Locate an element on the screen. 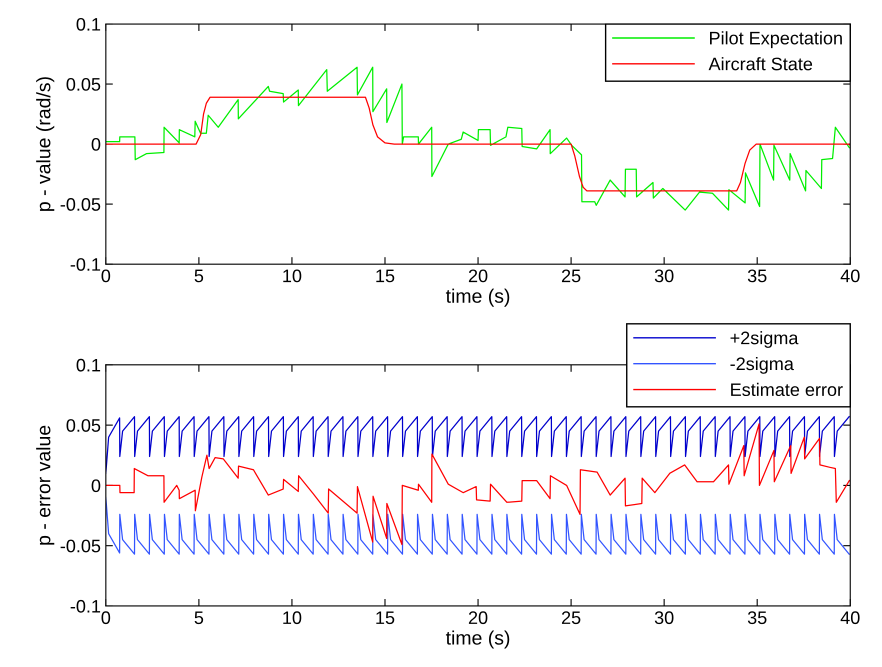 The height and width of the screenshot is (667, 882). y-axis-title: p - error value is located at coordinates (45, 485).